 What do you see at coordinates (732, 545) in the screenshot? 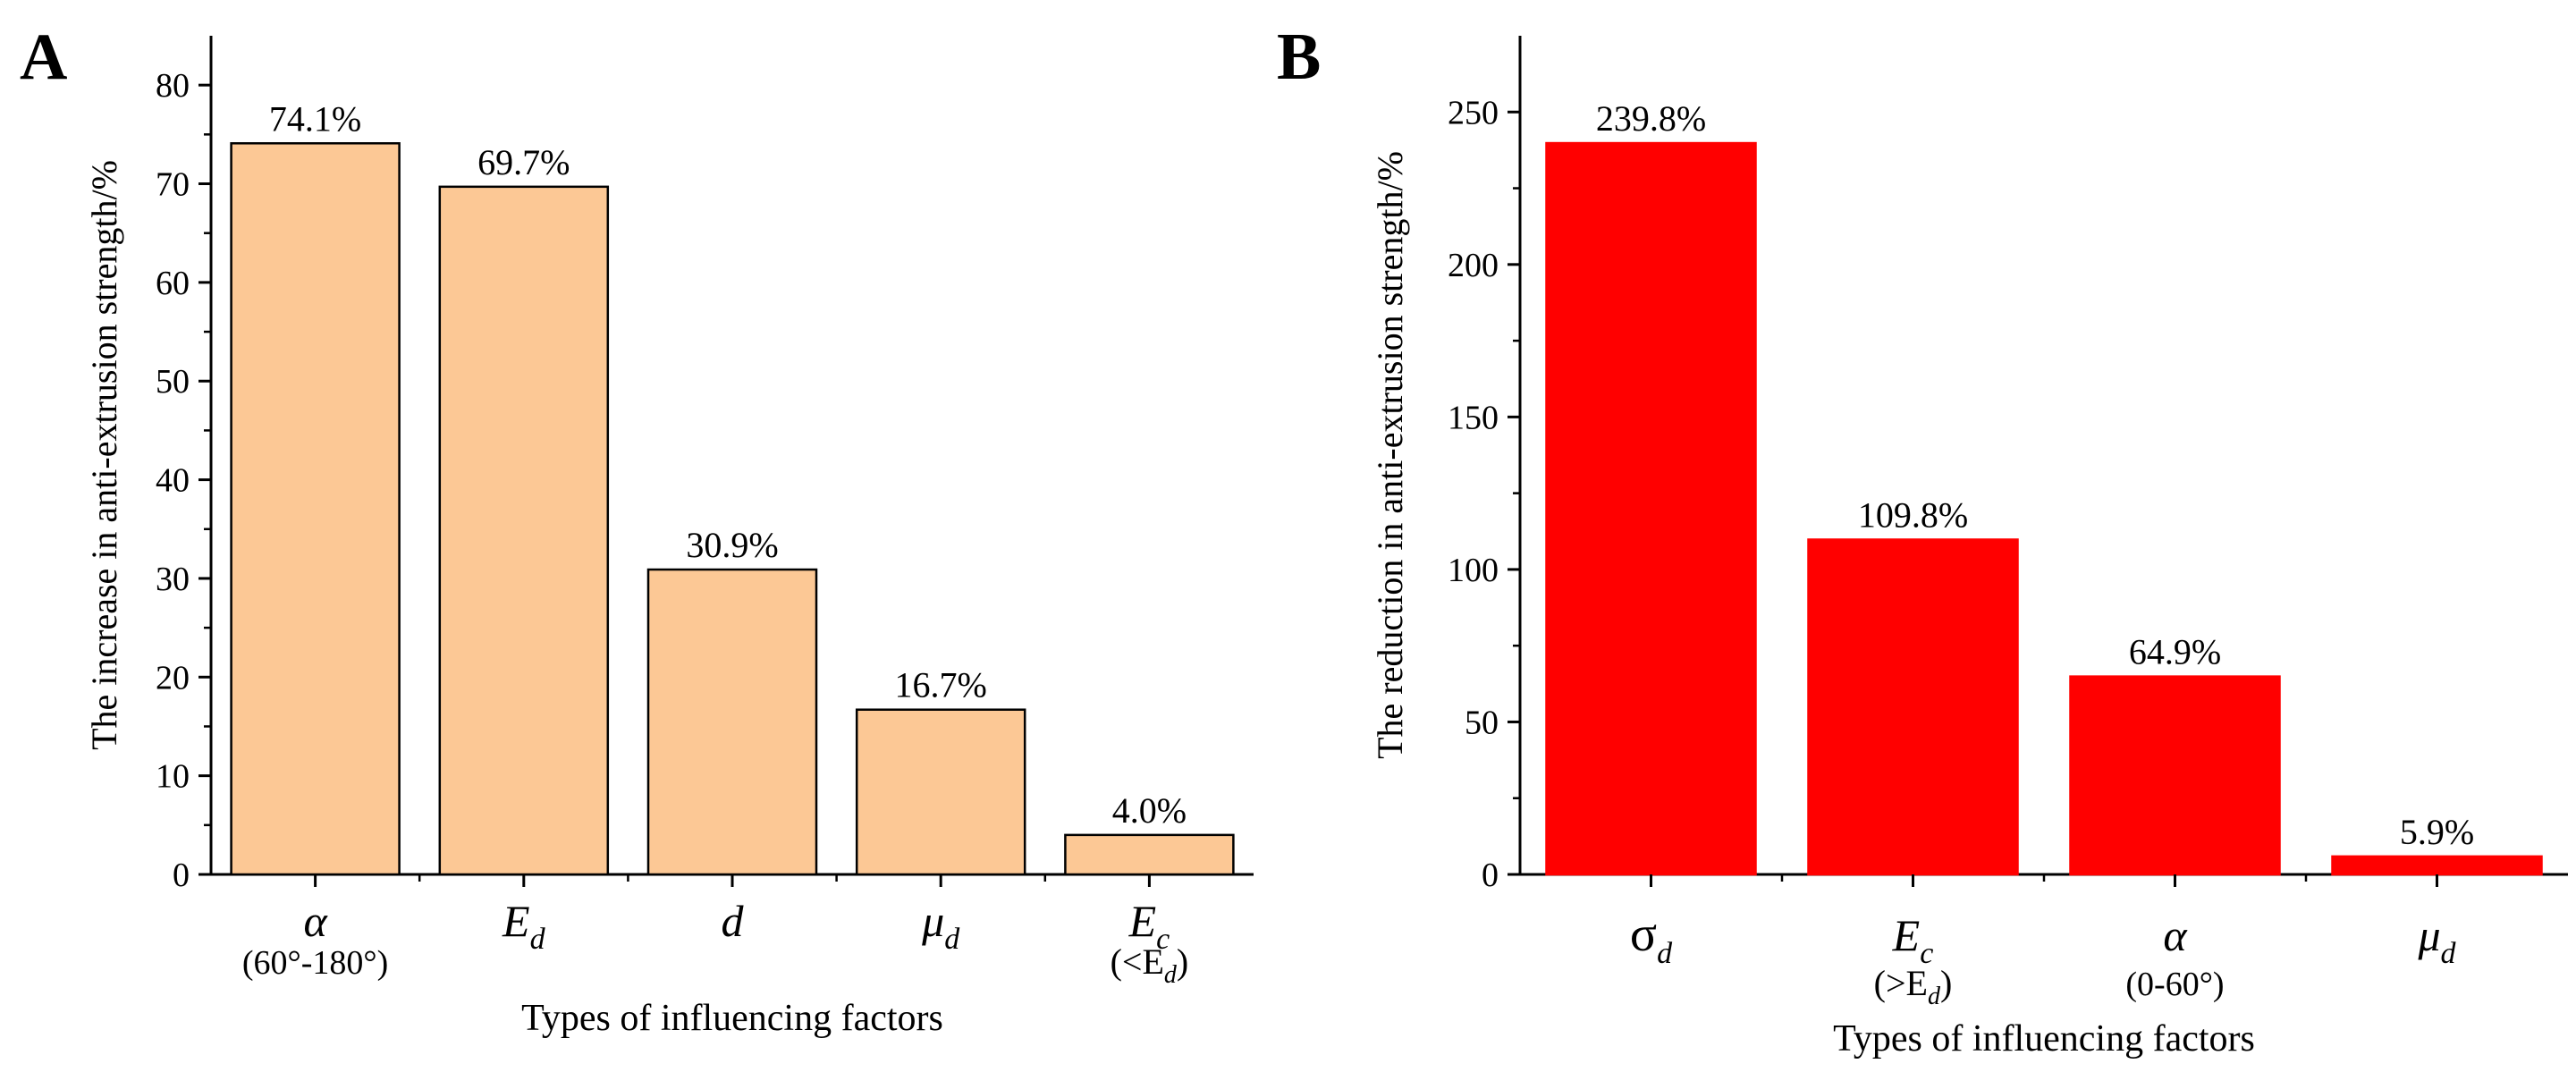
I see `data-label: 30.9%` at bounding box center [732, 545].